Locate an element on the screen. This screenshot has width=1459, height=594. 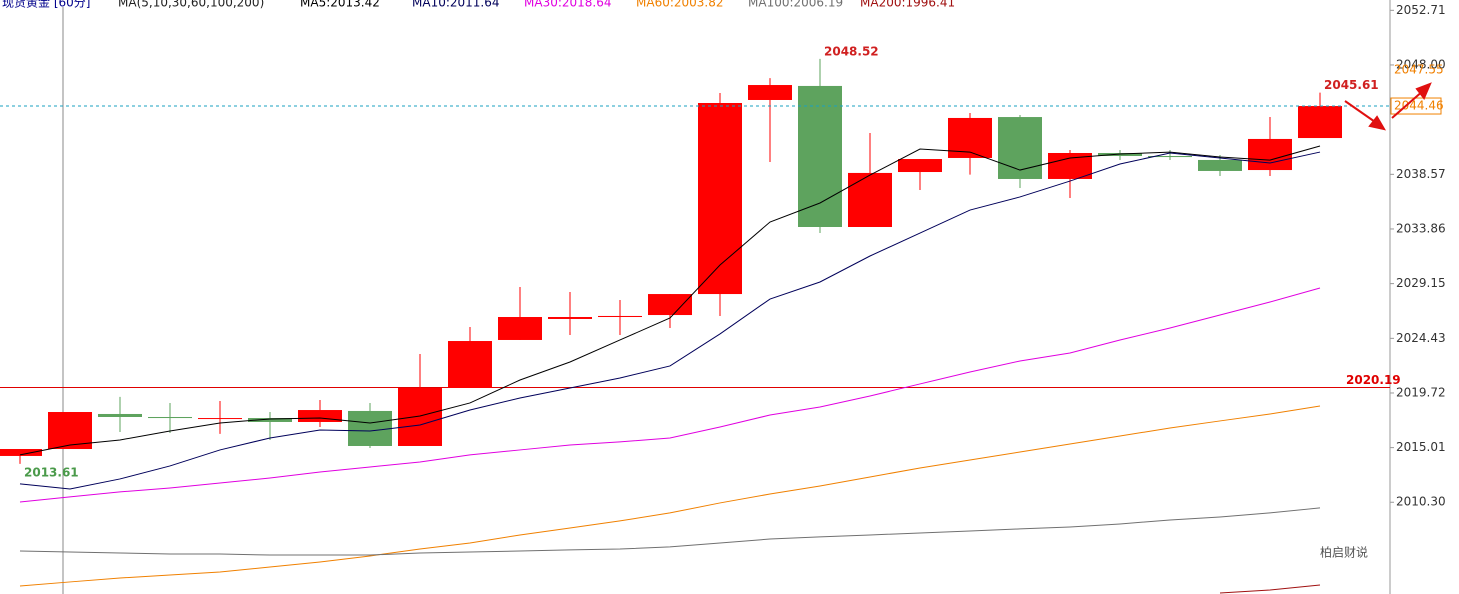
legend-entry: MA30:2018.64 is located at coordinates (568, 5).